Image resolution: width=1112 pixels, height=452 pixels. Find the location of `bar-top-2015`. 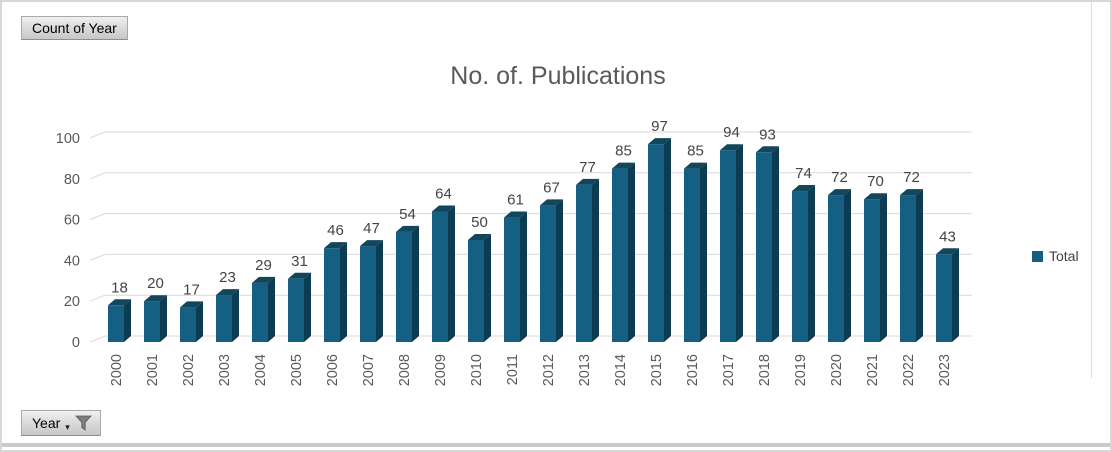

bar-top-2015 is located at coordinates (659, 141).